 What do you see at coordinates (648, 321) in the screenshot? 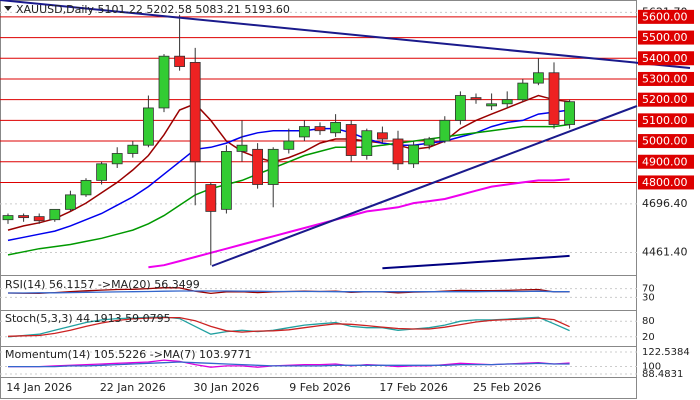
I see `y-tick-label: 80` at bounding box center [648, 321].